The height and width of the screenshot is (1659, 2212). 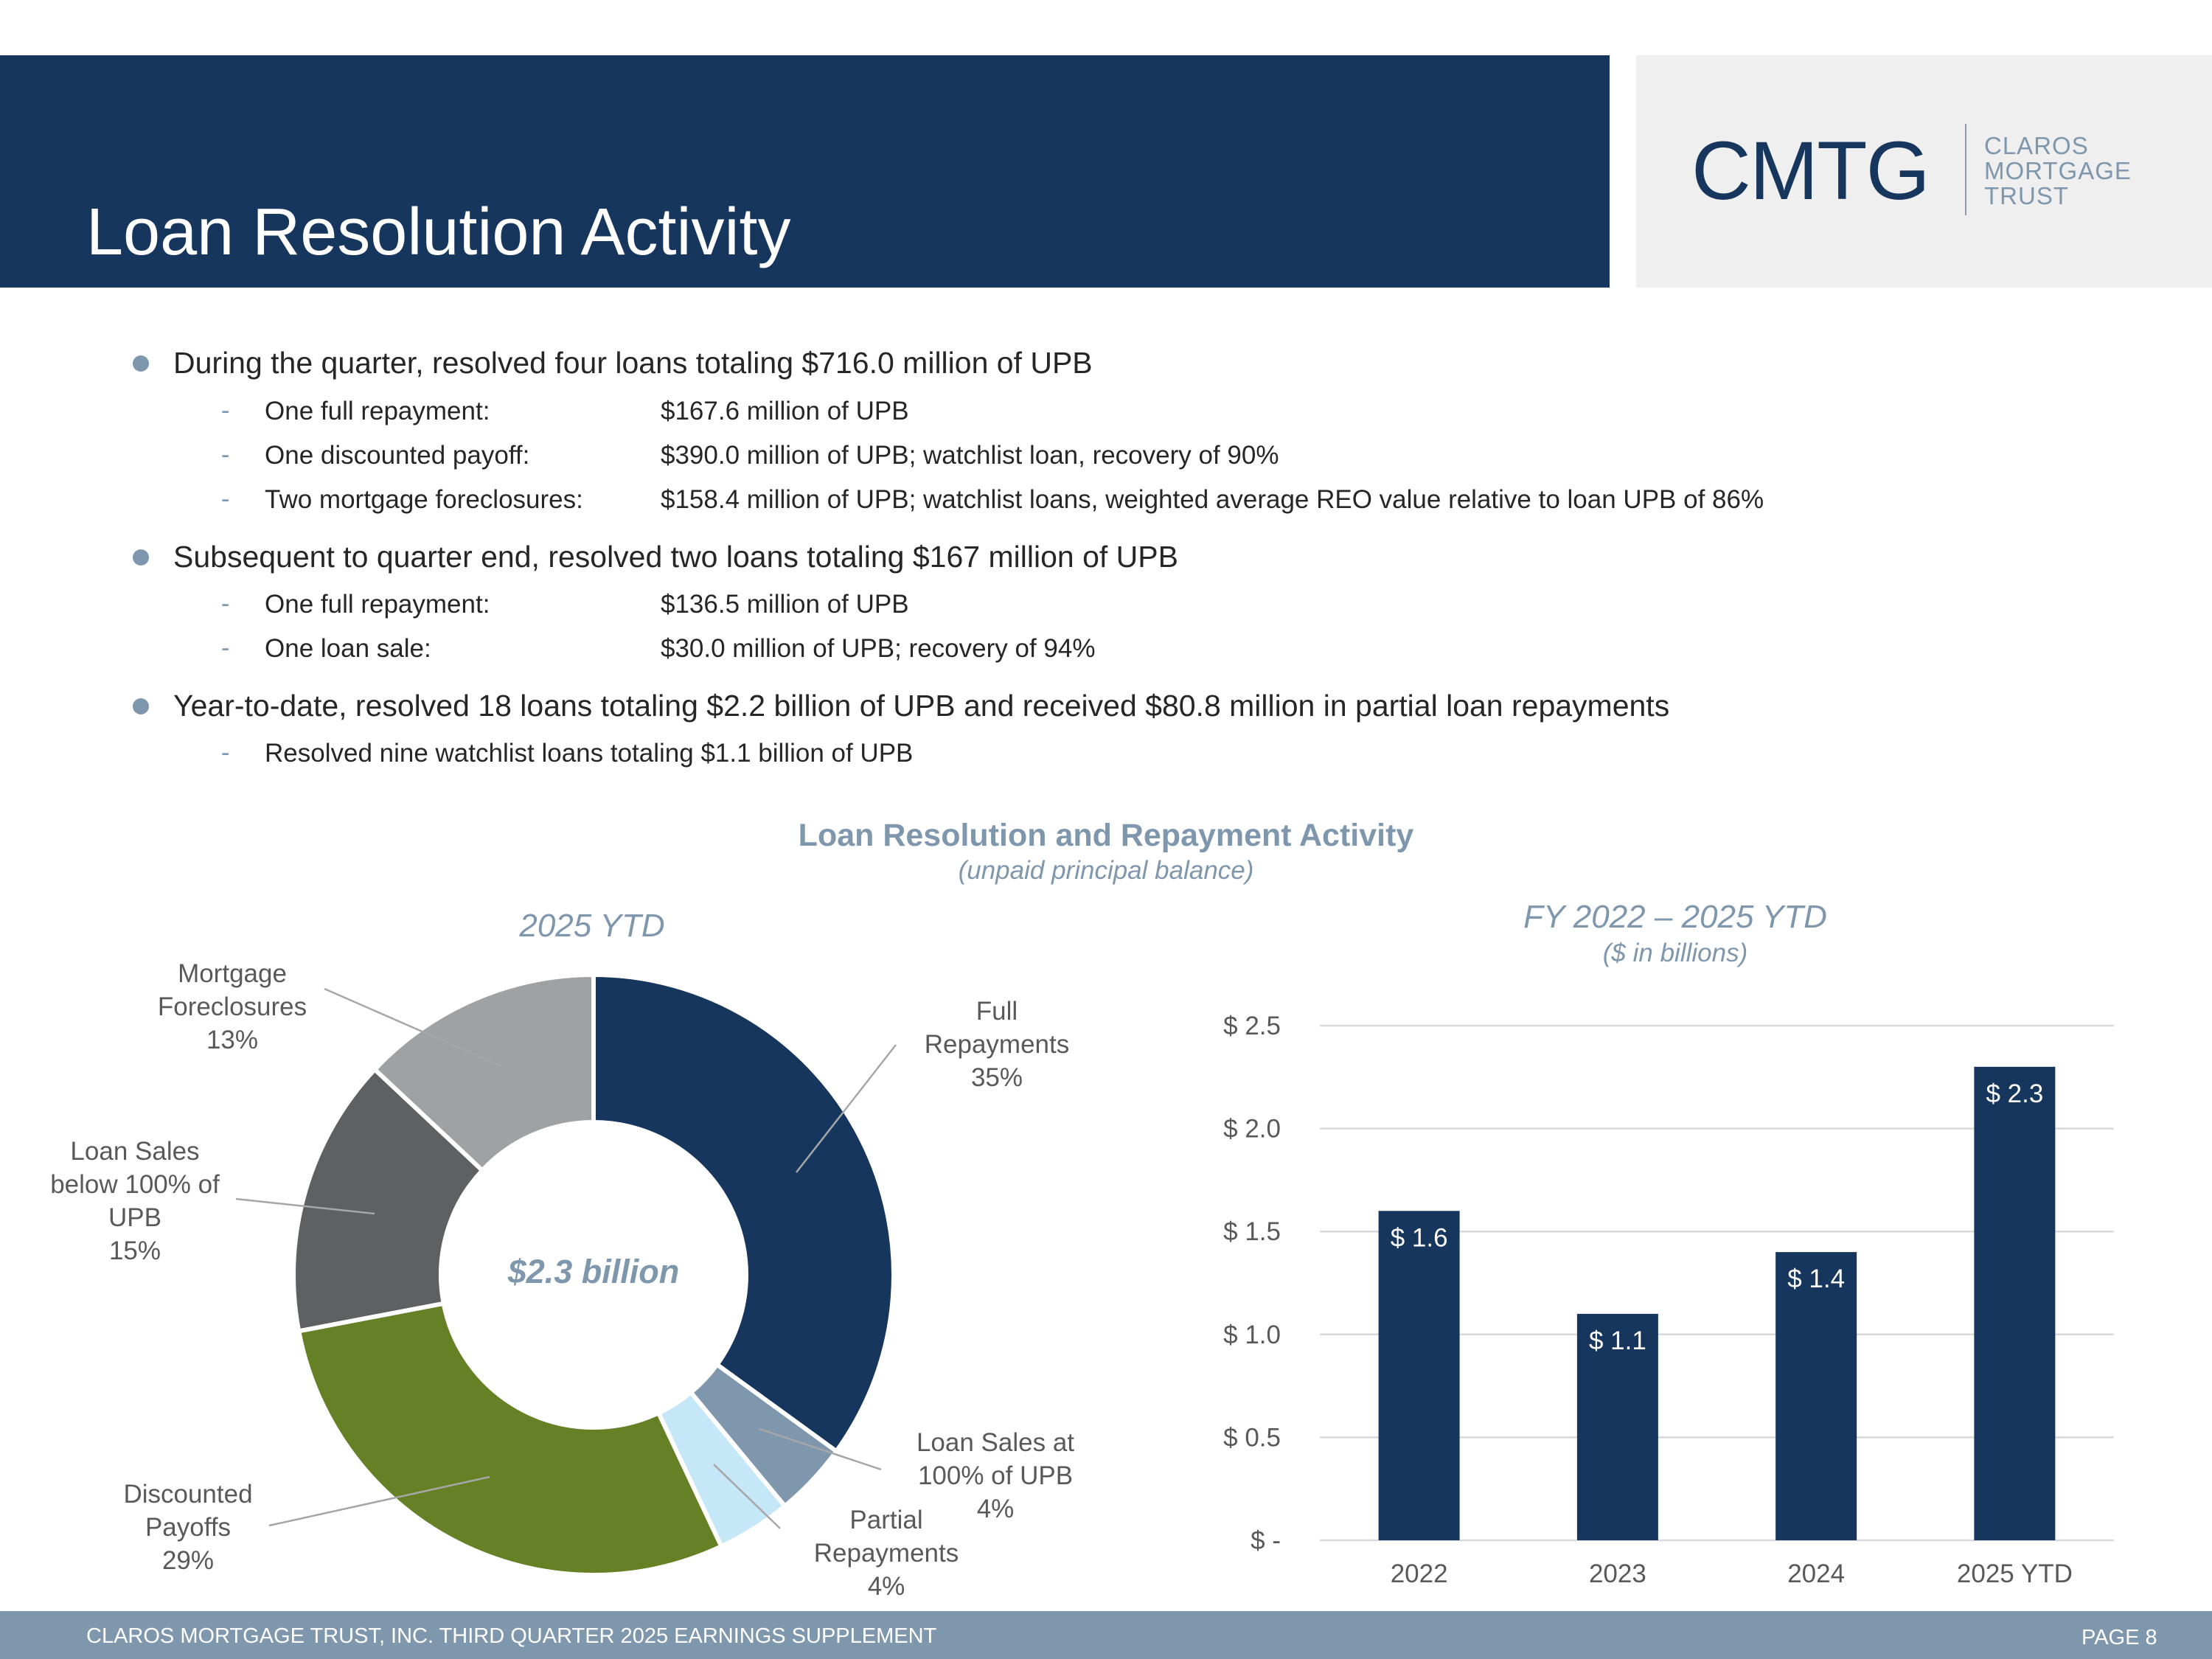 I want to click on page-title: Loan Resolution Activity, so click(x=438, y=232).